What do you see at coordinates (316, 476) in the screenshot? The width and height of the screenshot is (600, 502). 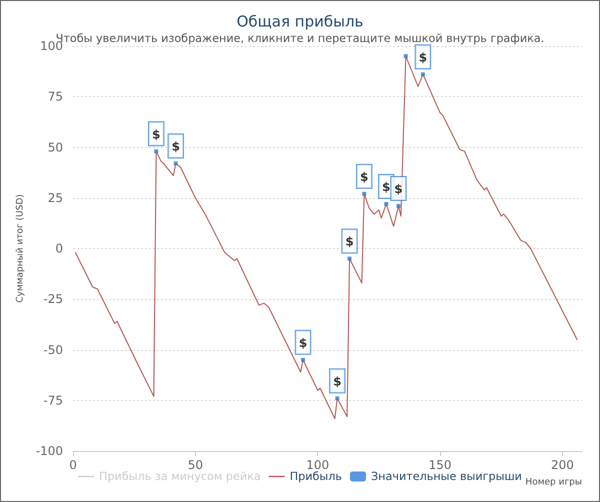 I see `legend-label: Прибыль` at bounding box center [316, 476].